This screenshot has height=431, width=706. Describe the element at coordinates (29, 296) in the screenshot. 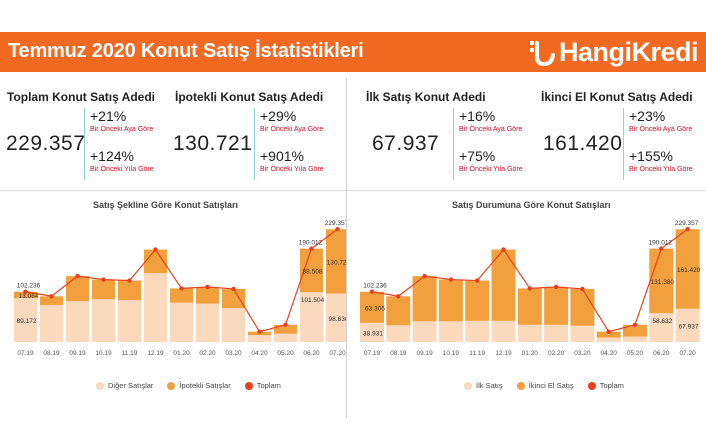

I see `data-label: 13.064` at that location.